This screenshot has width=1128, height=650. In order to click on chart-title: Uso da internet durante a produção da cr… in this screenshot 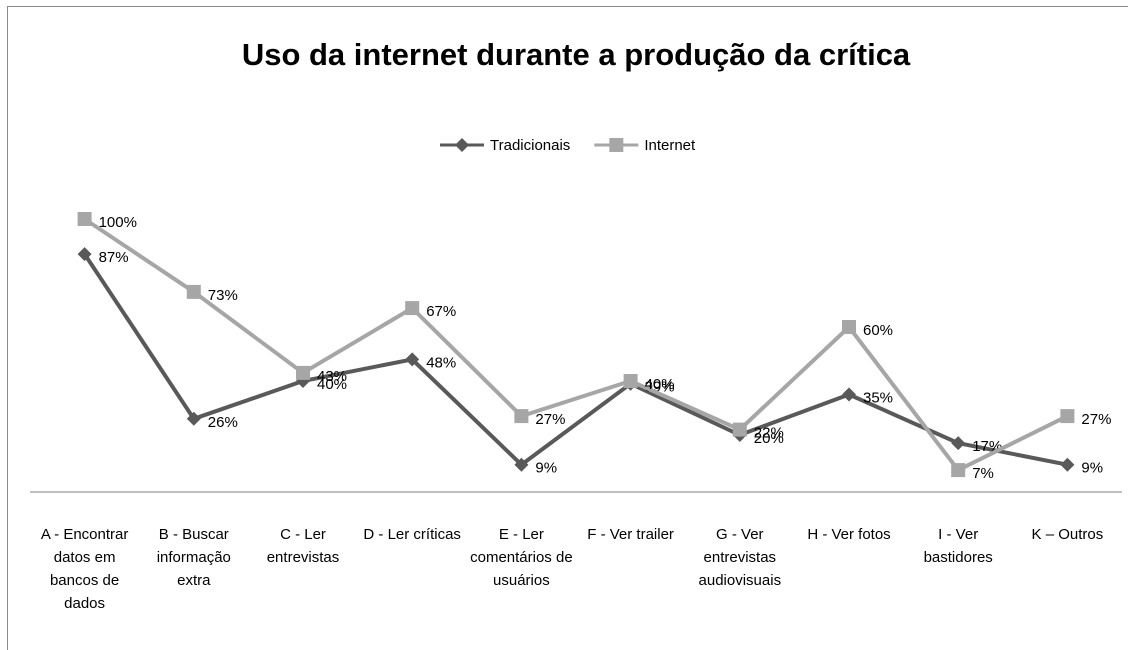, I will do `click(576, 54)`.